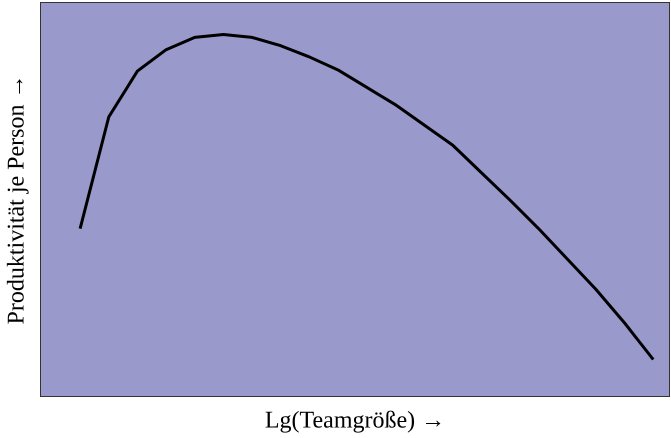 This screenshot has height=438, width=671. Describe the element at coordinates (355, 421) in the screenshot. I see `x-axis-title: Lg(Teamgröße) →` at that location.